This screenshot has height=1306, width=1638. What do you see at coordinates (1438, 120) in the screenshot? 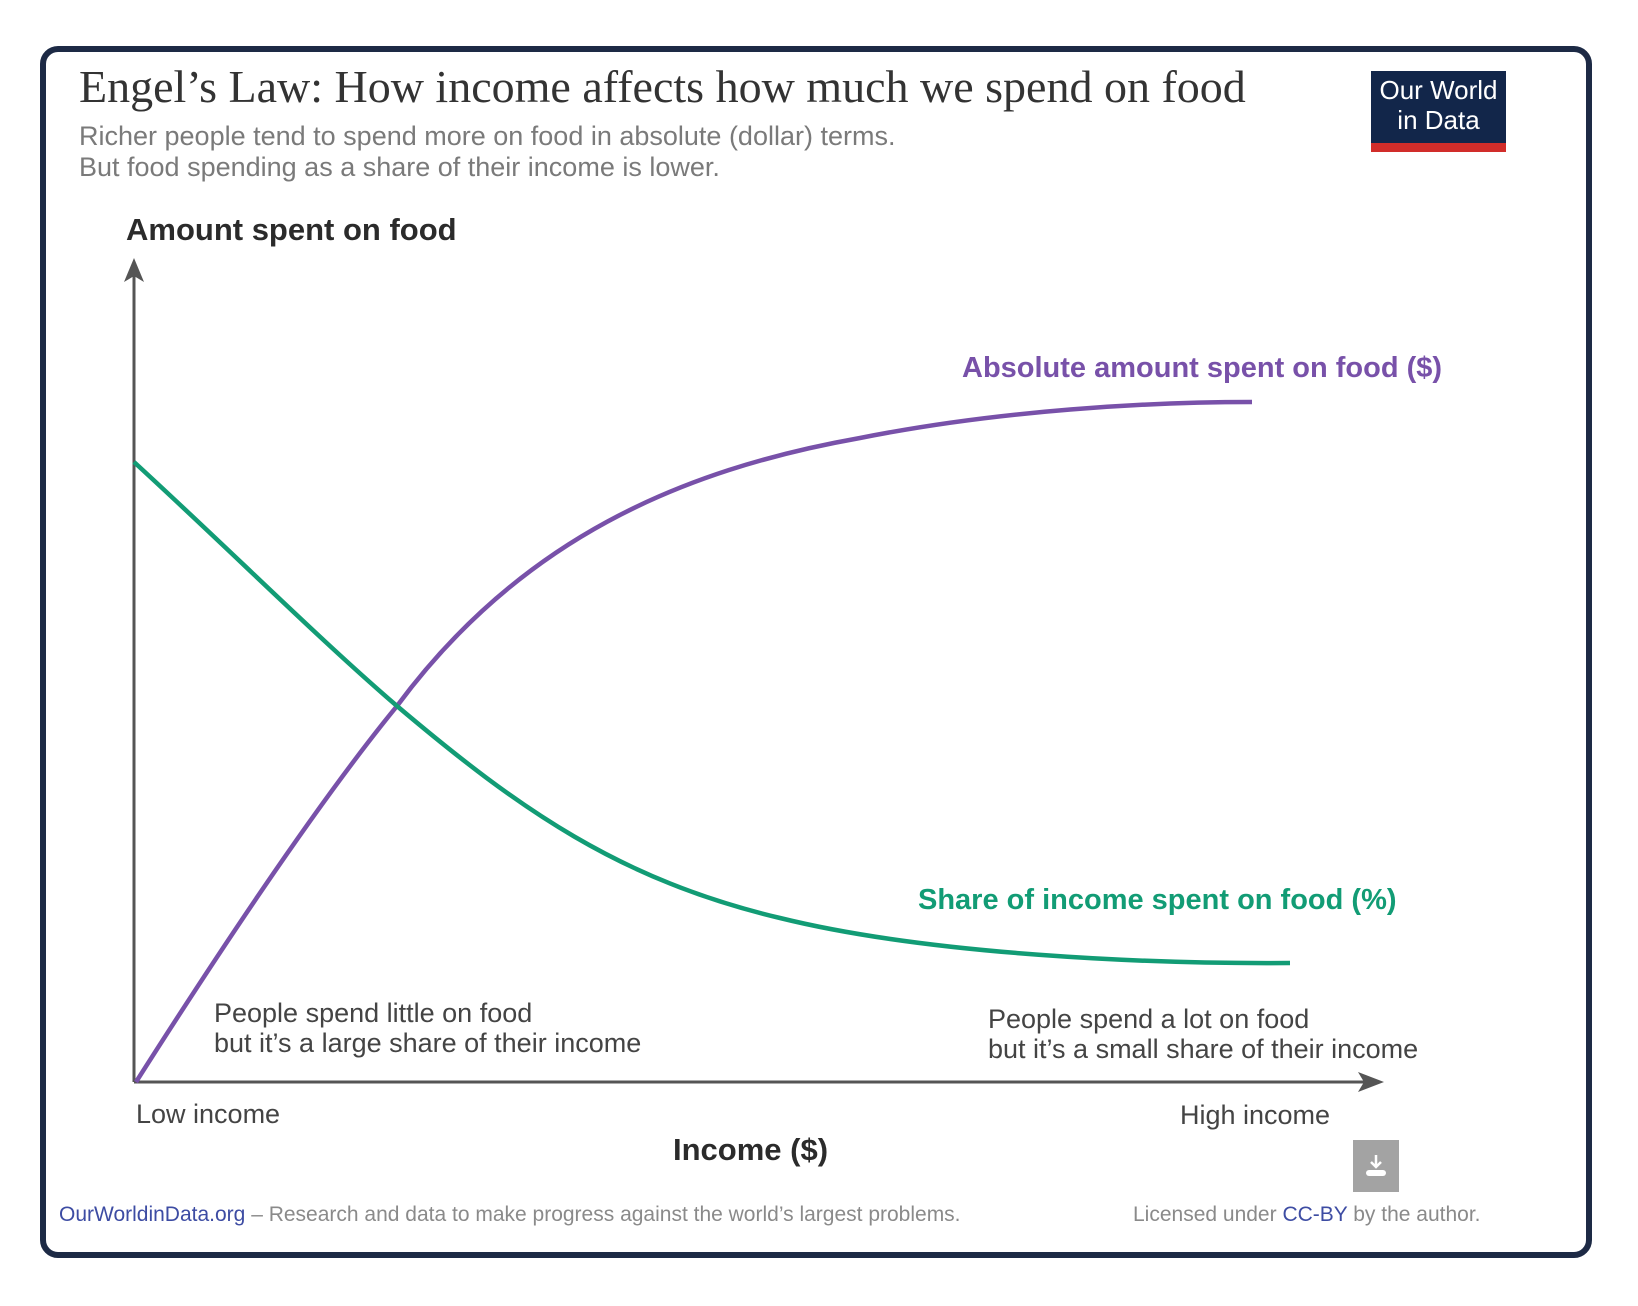
I see `logo-line-2: in Data` at bounding box center [1438, 120].